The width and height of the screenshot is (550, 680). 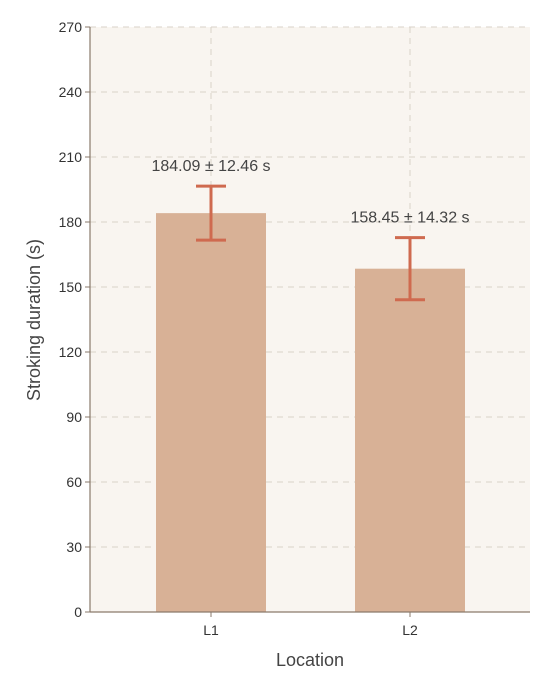 What do you see at coordinates (410, 440) in the screenshot?
I see `bar-l2` at bounding box center [410, 440].